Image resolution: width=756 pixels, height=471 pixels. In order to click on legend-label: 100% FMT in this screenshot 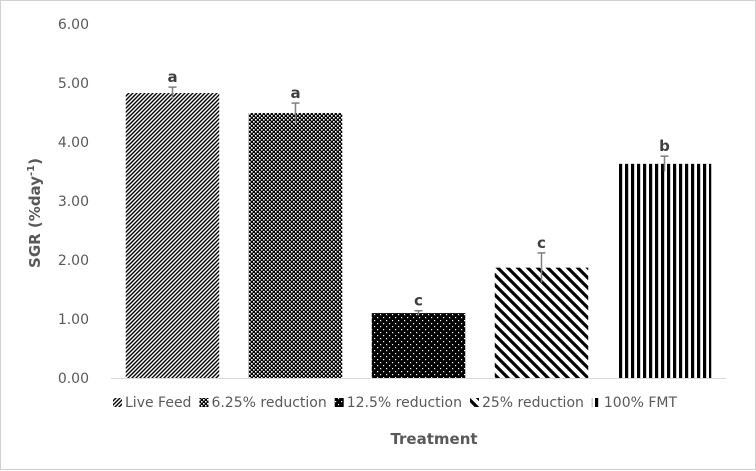, I will do `click(641, 403)`.